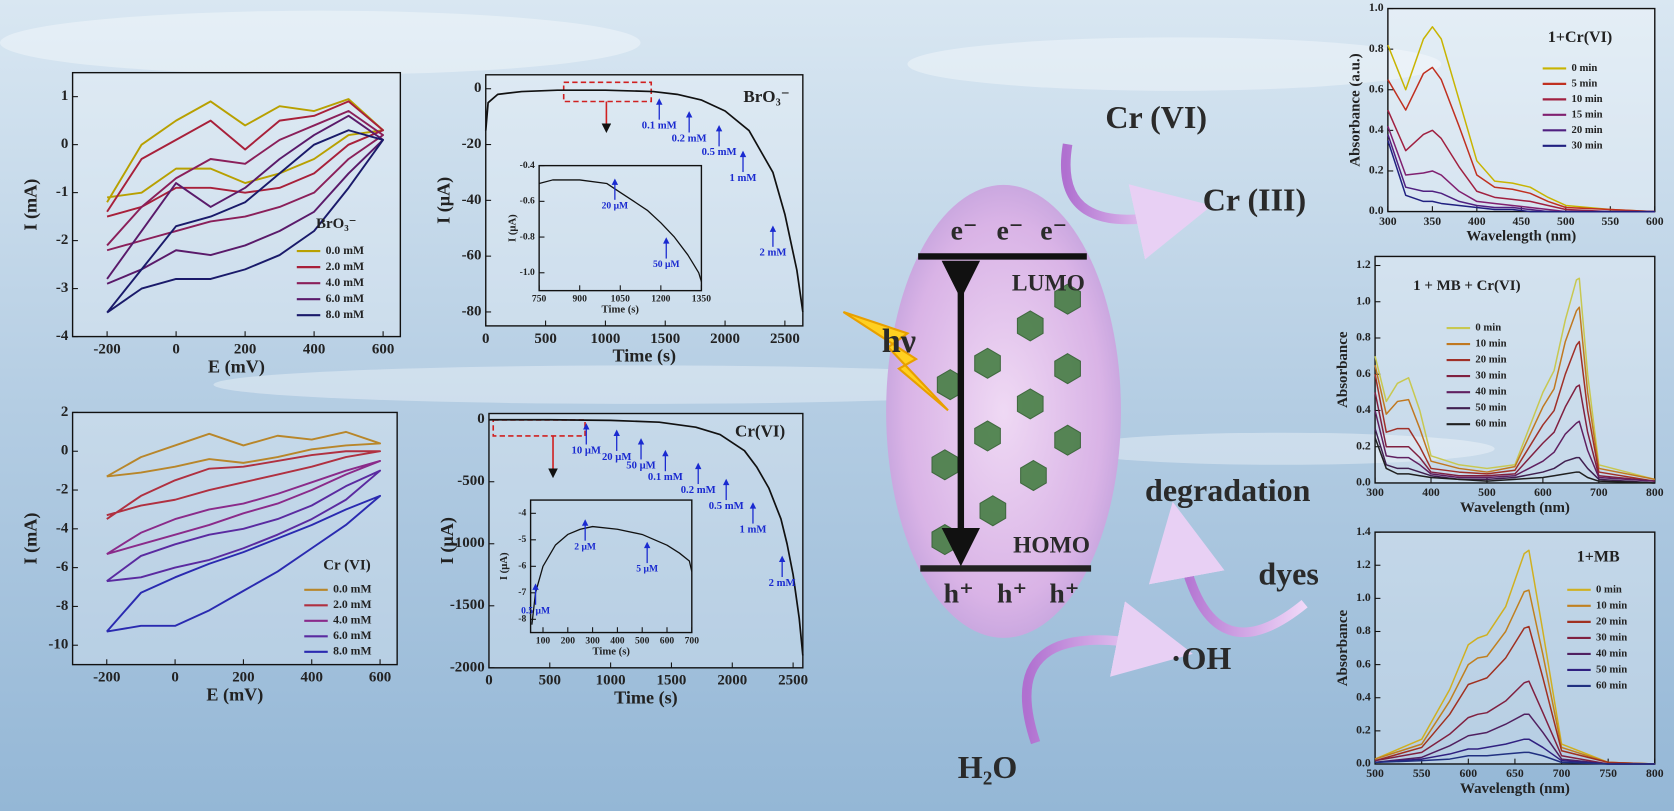 The height and width of the screenshot is (811, 1674). Describe the element at coordinates (1585, 83) in the screenshot. I see `legend-label: 5 min` at that location.